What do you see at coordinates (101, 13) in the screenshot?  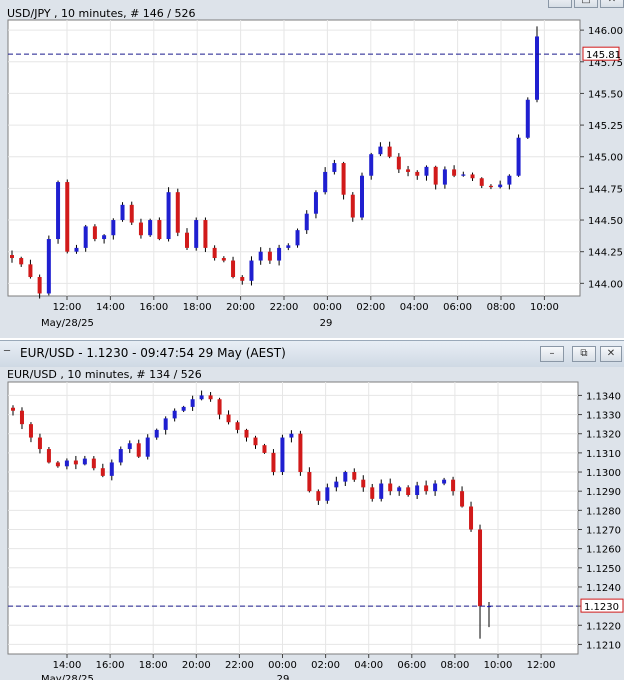 I see `chart-title: USD/JPY , 10 minutes, # 146 / 526` at bounding box center [101, 13].